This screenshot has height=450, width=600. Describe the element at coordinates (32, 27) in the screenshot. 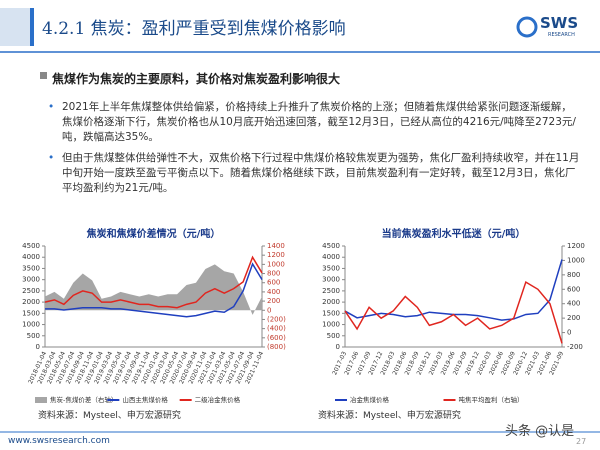

I see `header-accent-bar` at that location.